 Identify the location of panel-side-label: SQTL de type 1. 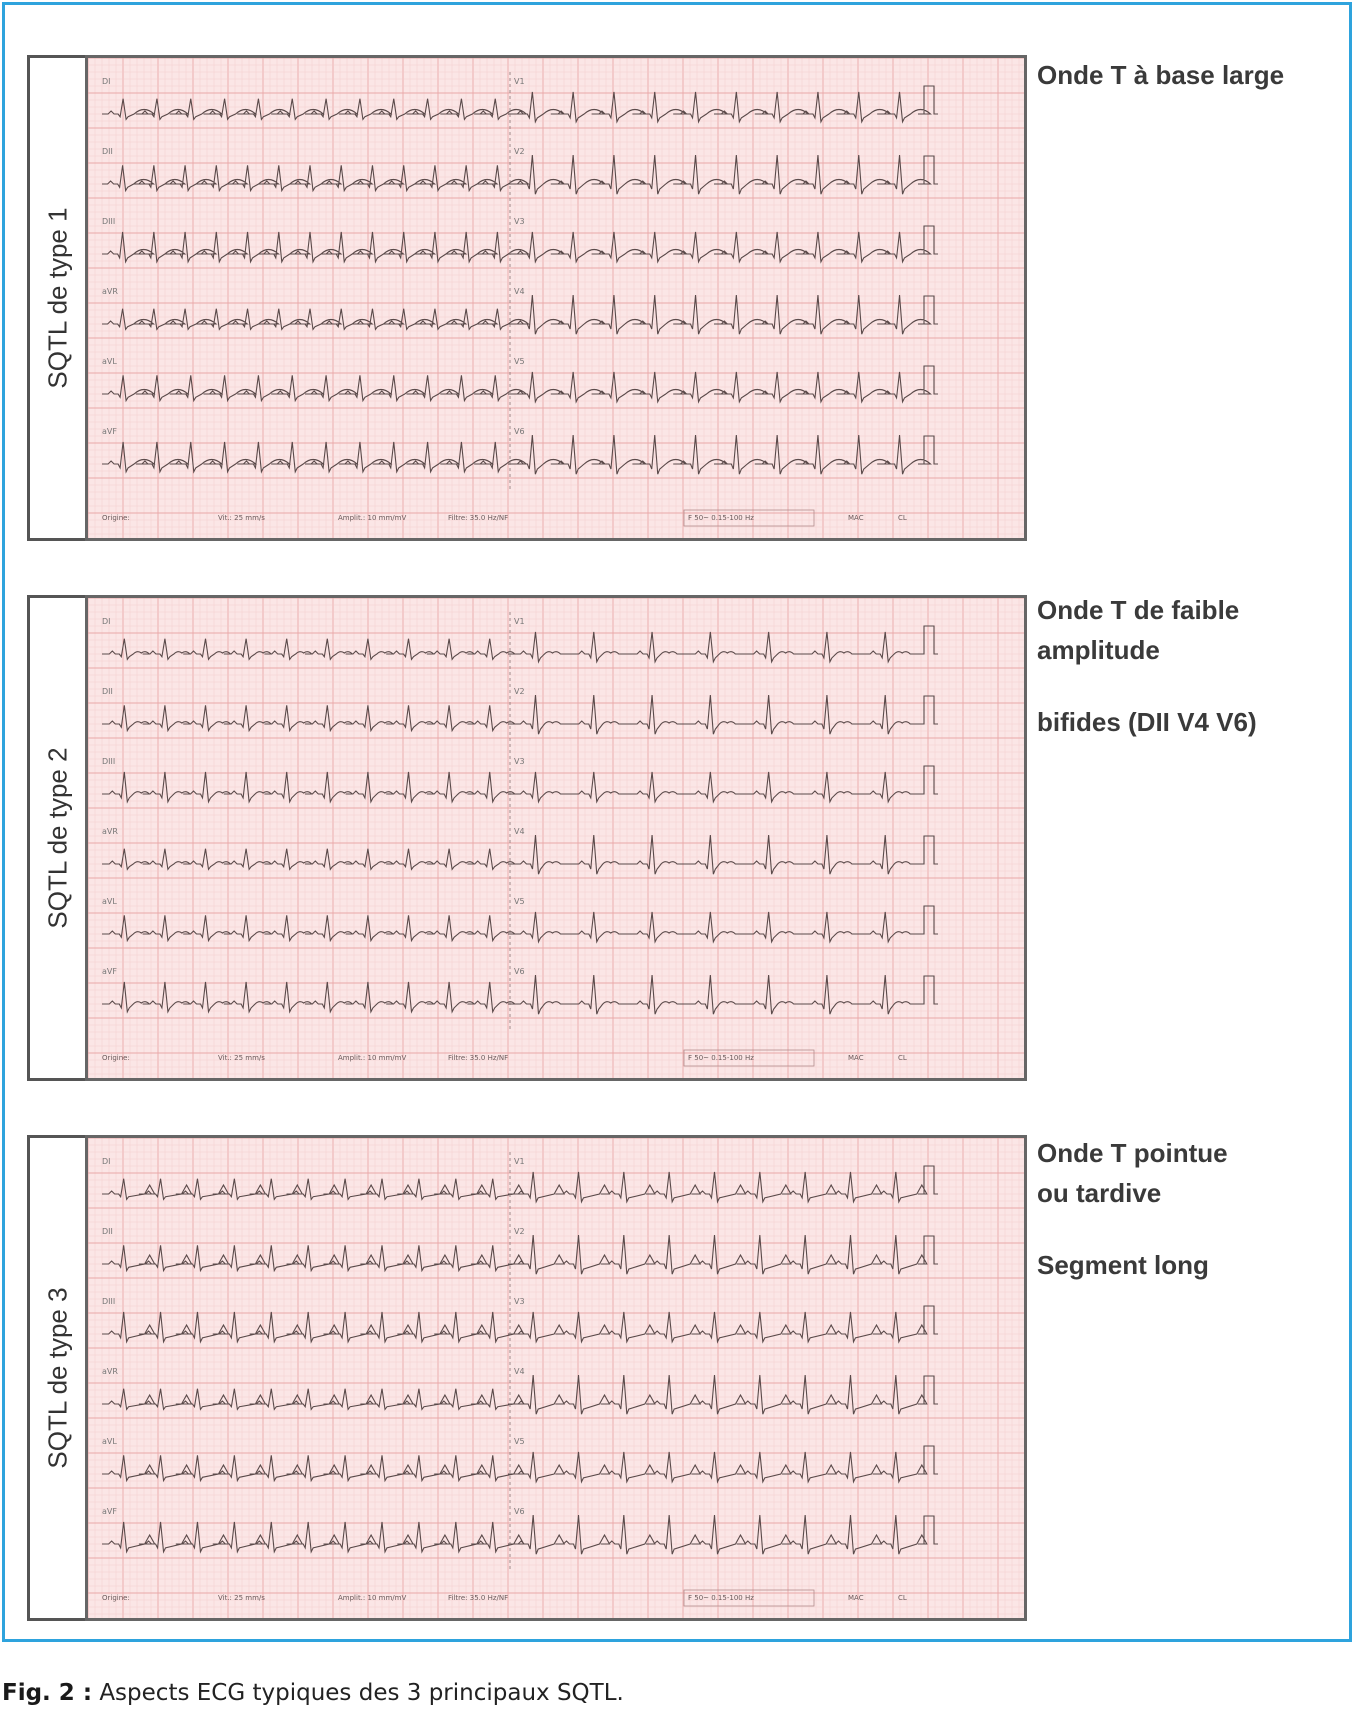
(57, 298).